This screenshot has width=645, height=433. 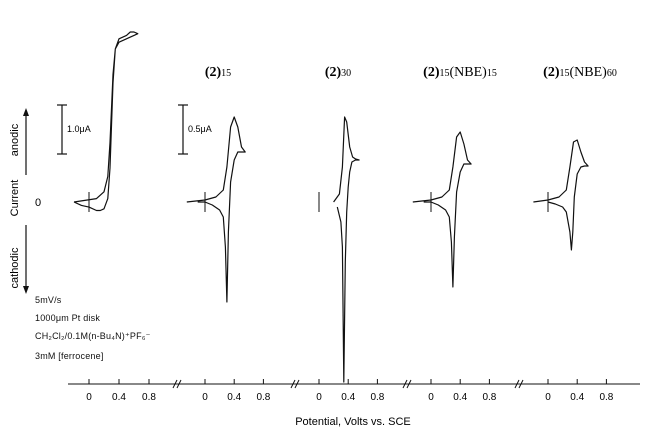 What do you see at coordinates (338, 72) in the screenshot?
I see `panel-title: (2)30` at bounding box center [338, 72].